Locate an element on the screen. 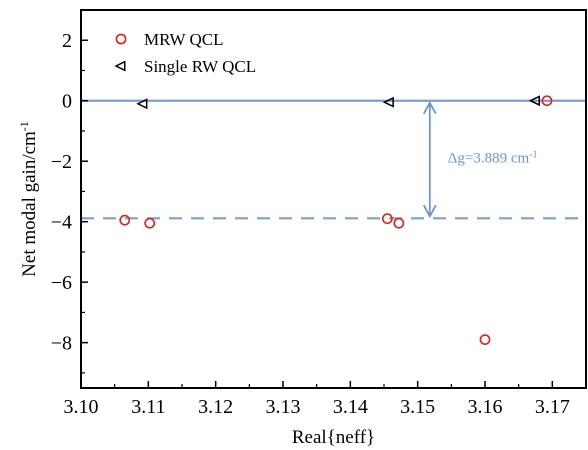 This screenshot has width=588, height=450. x-axis-title: Real{neff} is located at coordinates (333, 437).